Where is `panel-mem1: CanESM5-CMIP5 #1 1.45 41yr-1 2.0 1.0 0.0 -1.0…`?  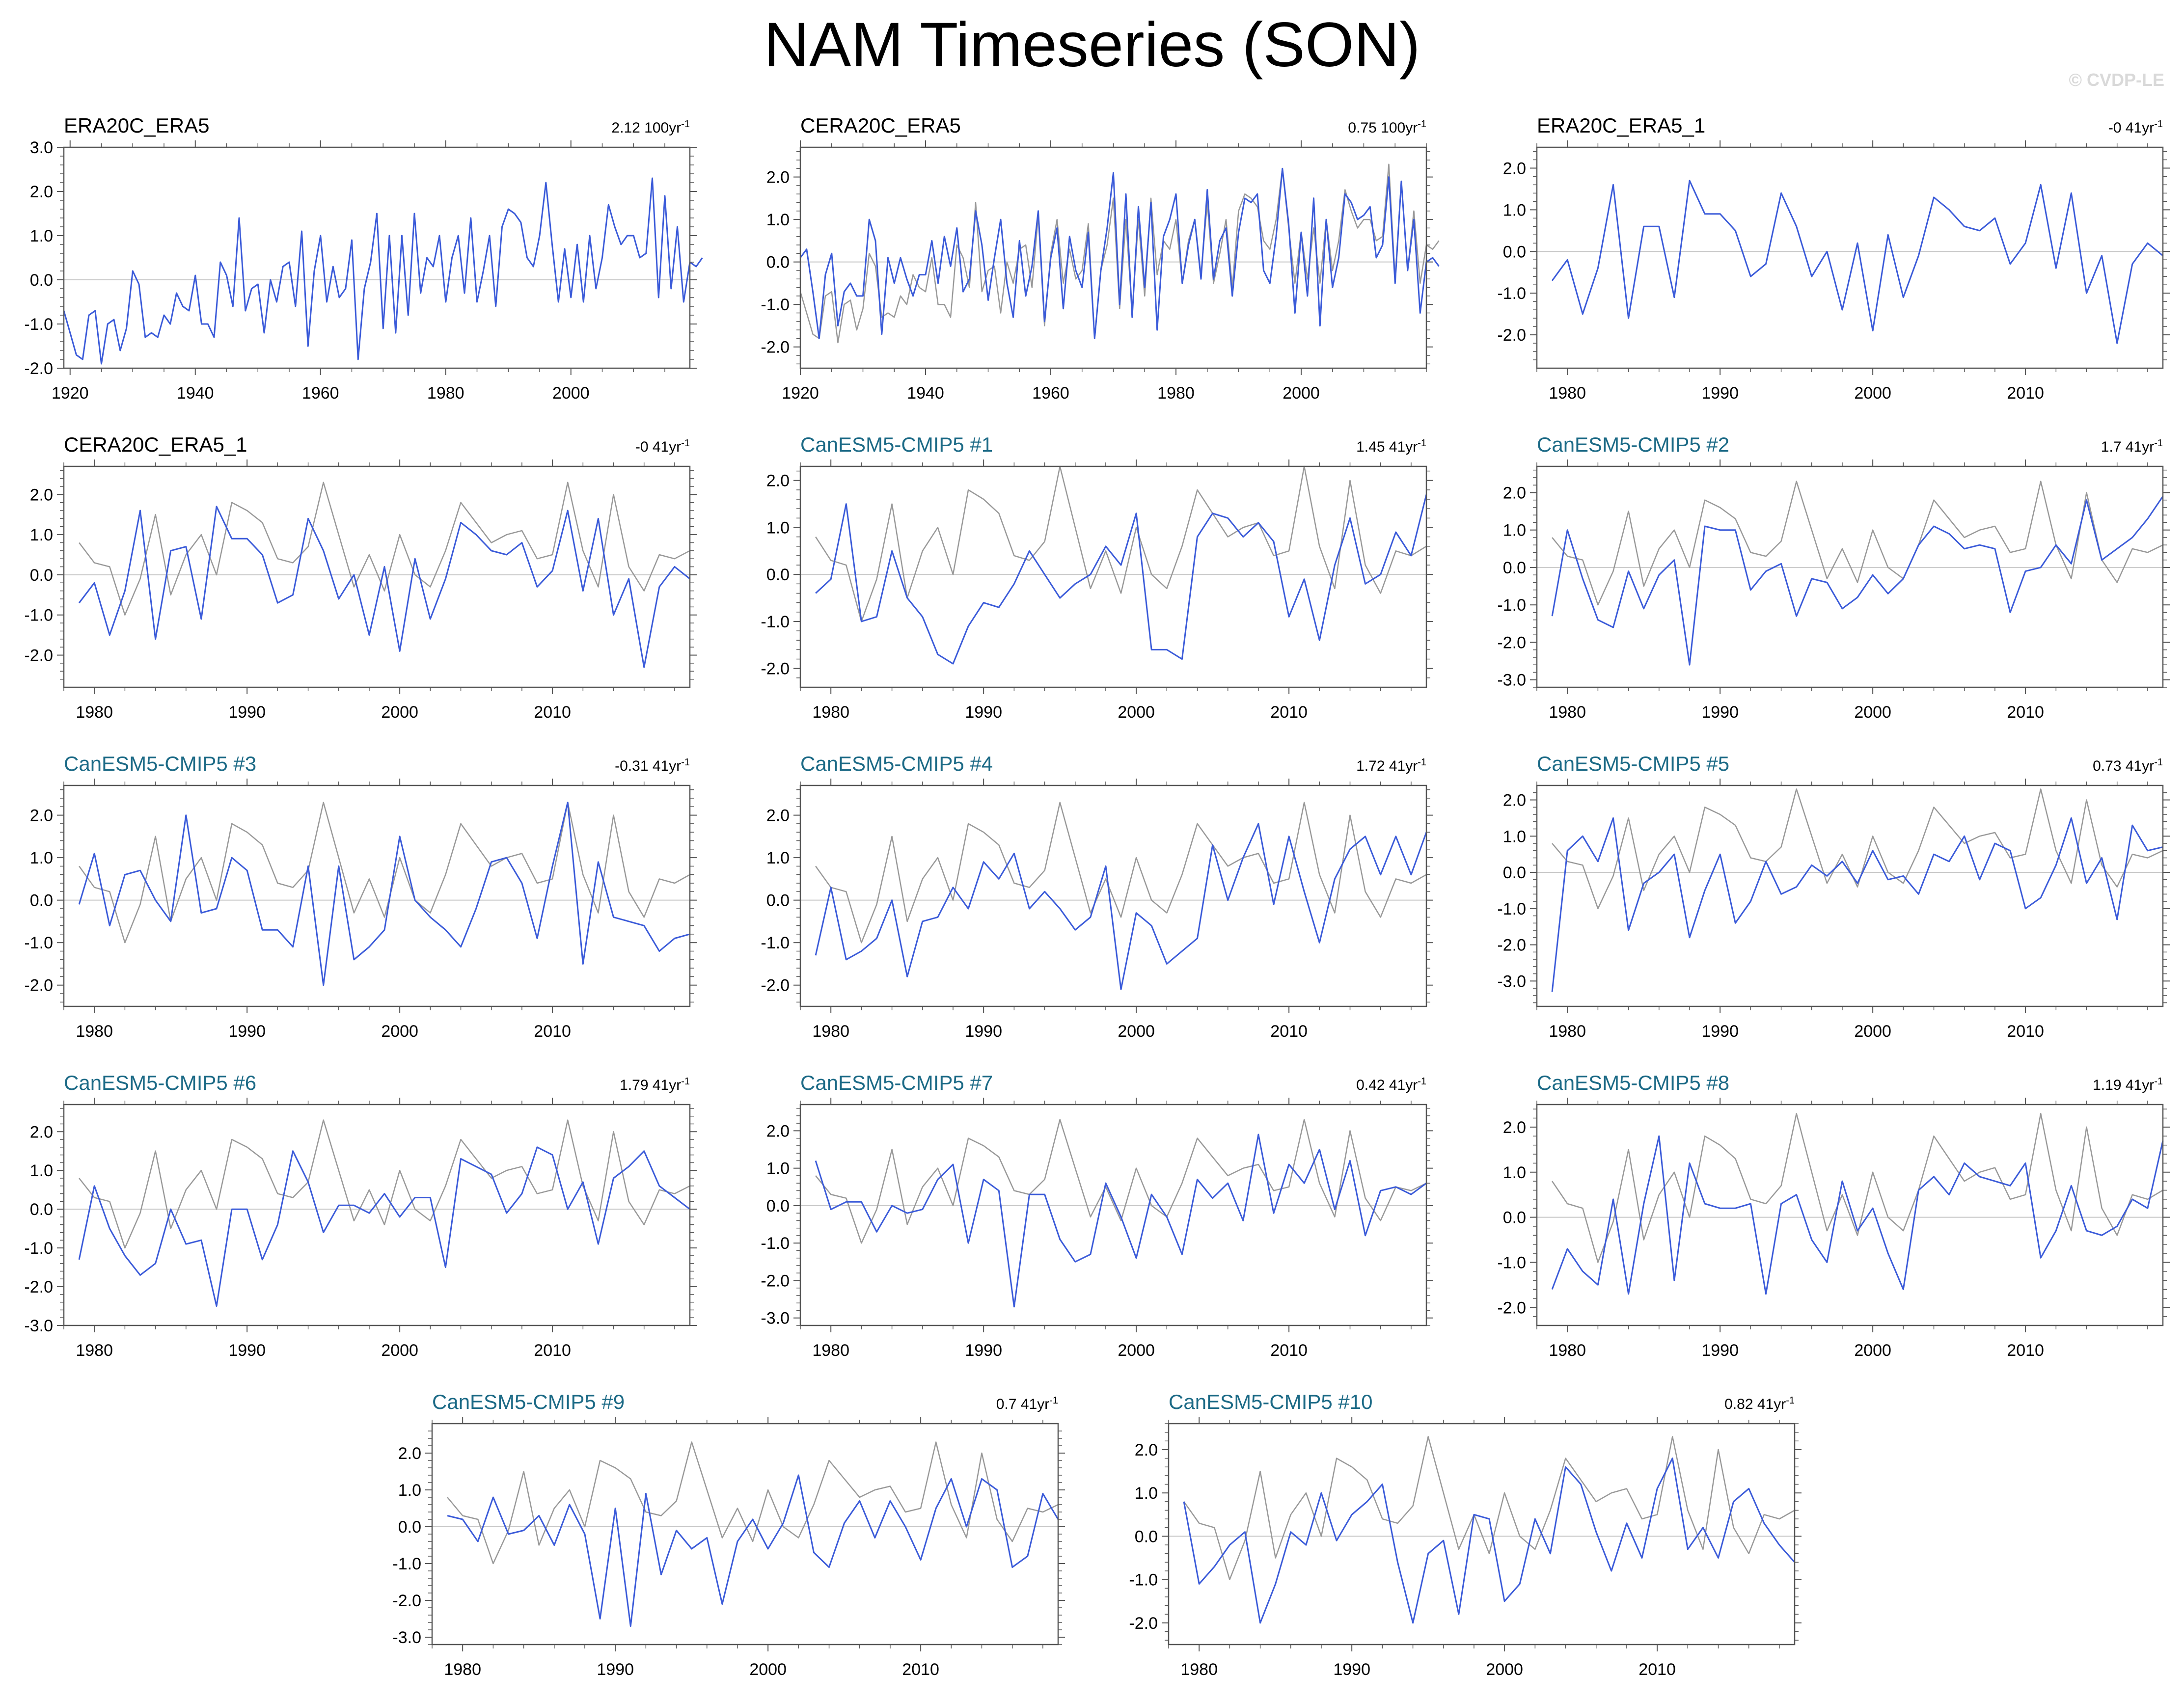 panel-mem1: CanESM5-CMIP5 #1 1.45 41yr-1 2.0 1.0 0.0 -1.0… is located at coordinates (1103, 579).